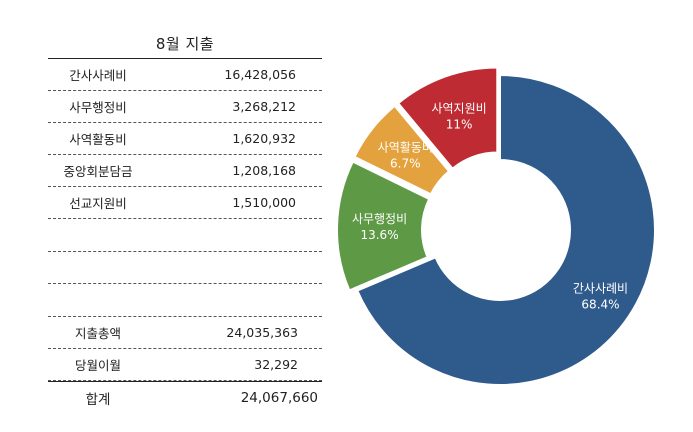  I want to click on row-value: 1,510,000, so click(264, 202).